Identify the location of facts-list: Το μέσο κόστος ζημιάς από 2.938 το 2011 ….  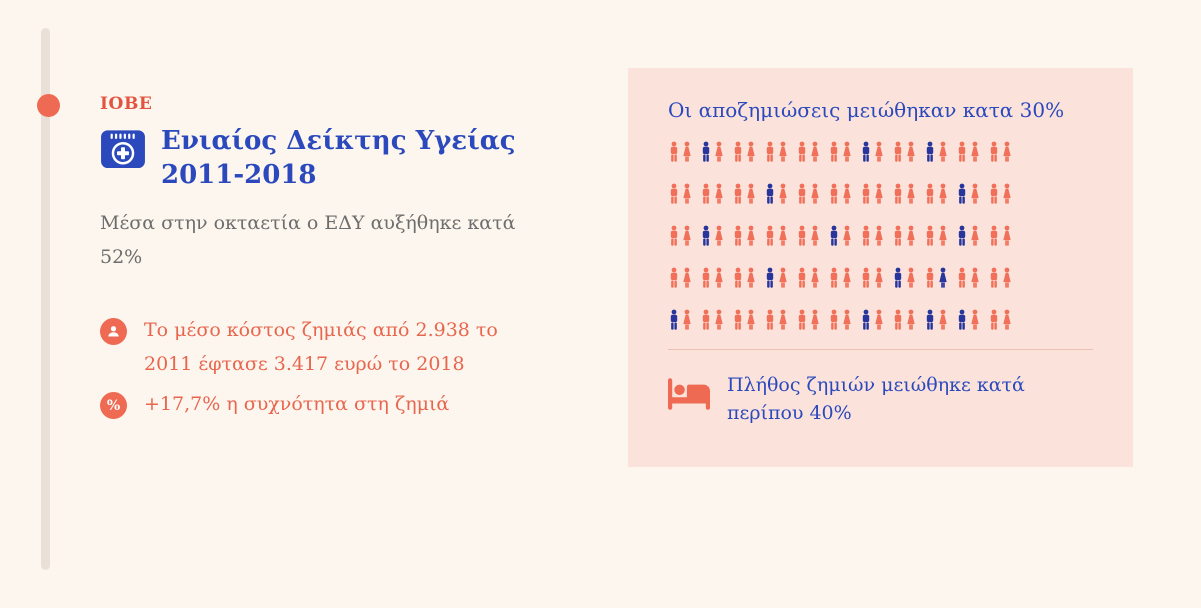
(325, 367).